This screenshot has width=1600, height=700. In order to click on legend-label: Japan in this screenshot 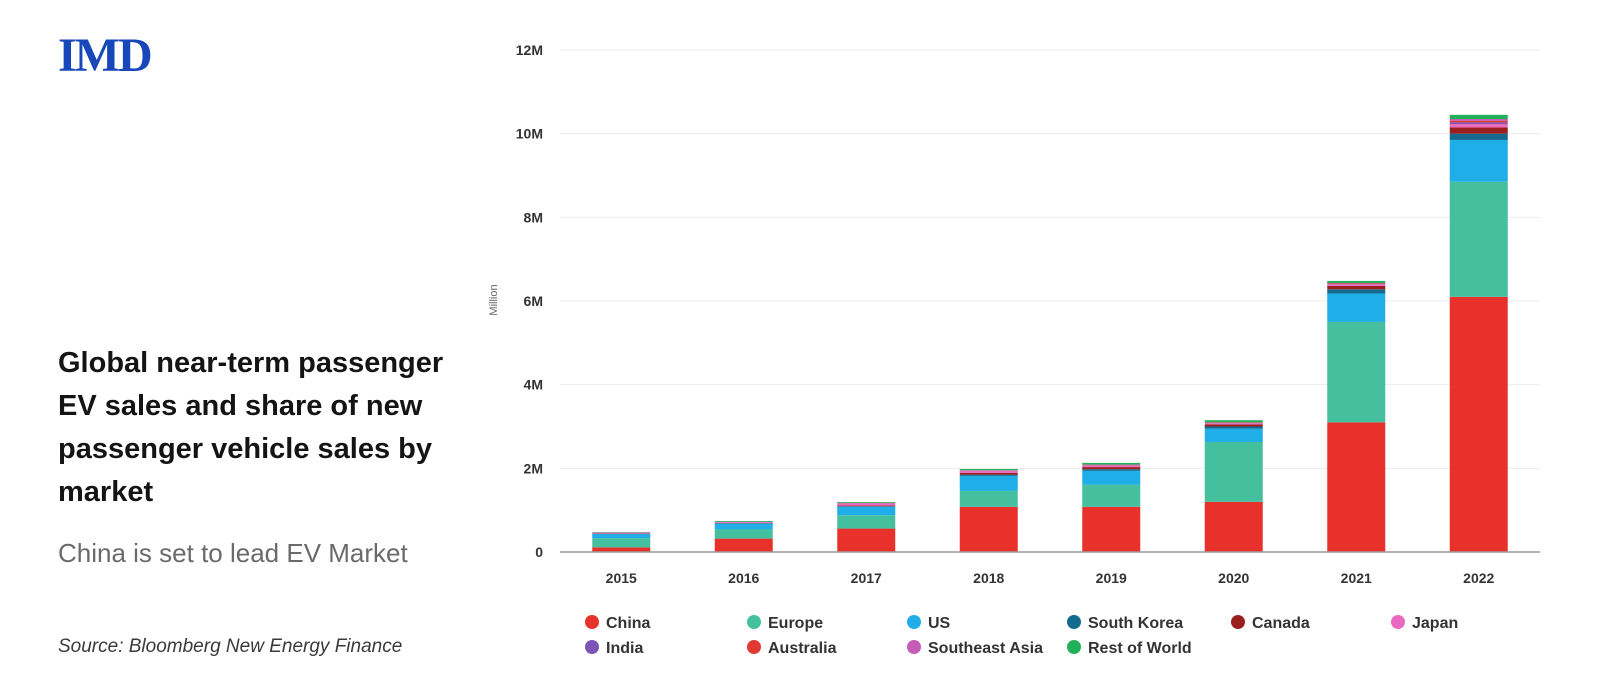, I will do `click(1435, 623)`.